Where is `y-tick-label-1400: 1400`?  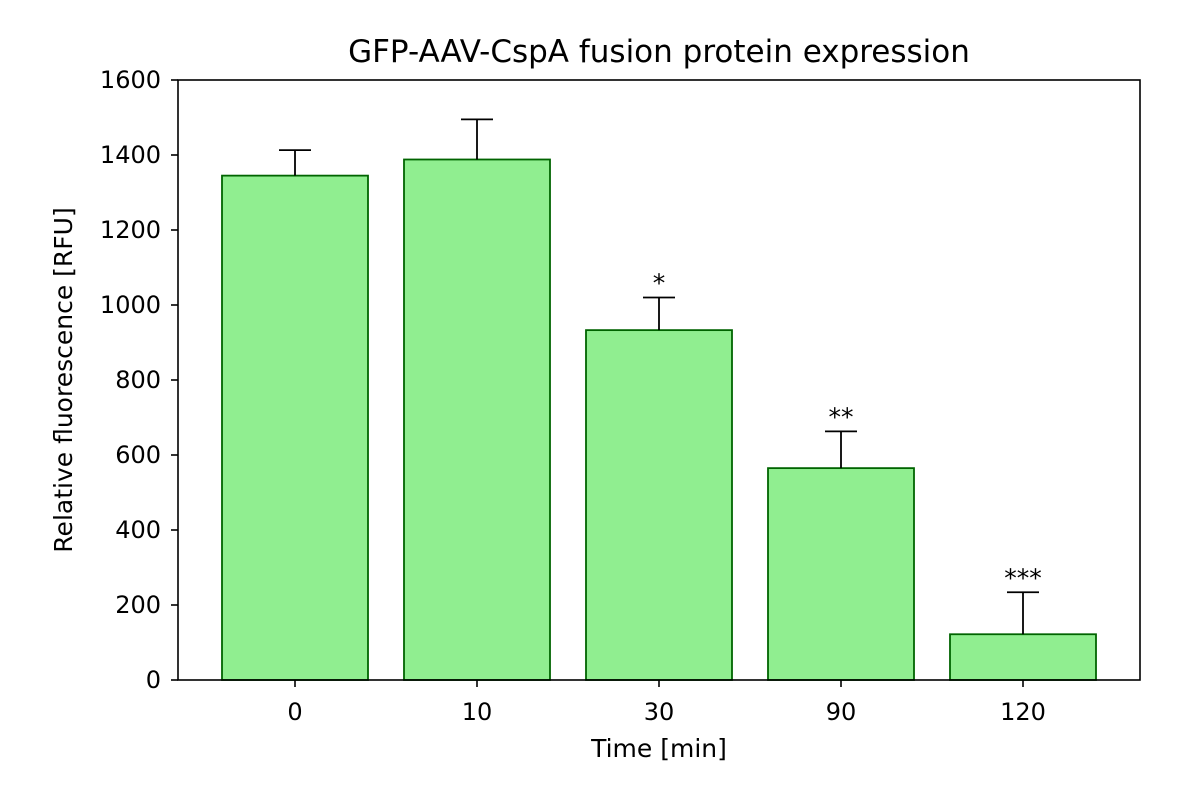
y-tick-label-1400: 1400 is located at coordinates (130, 155).